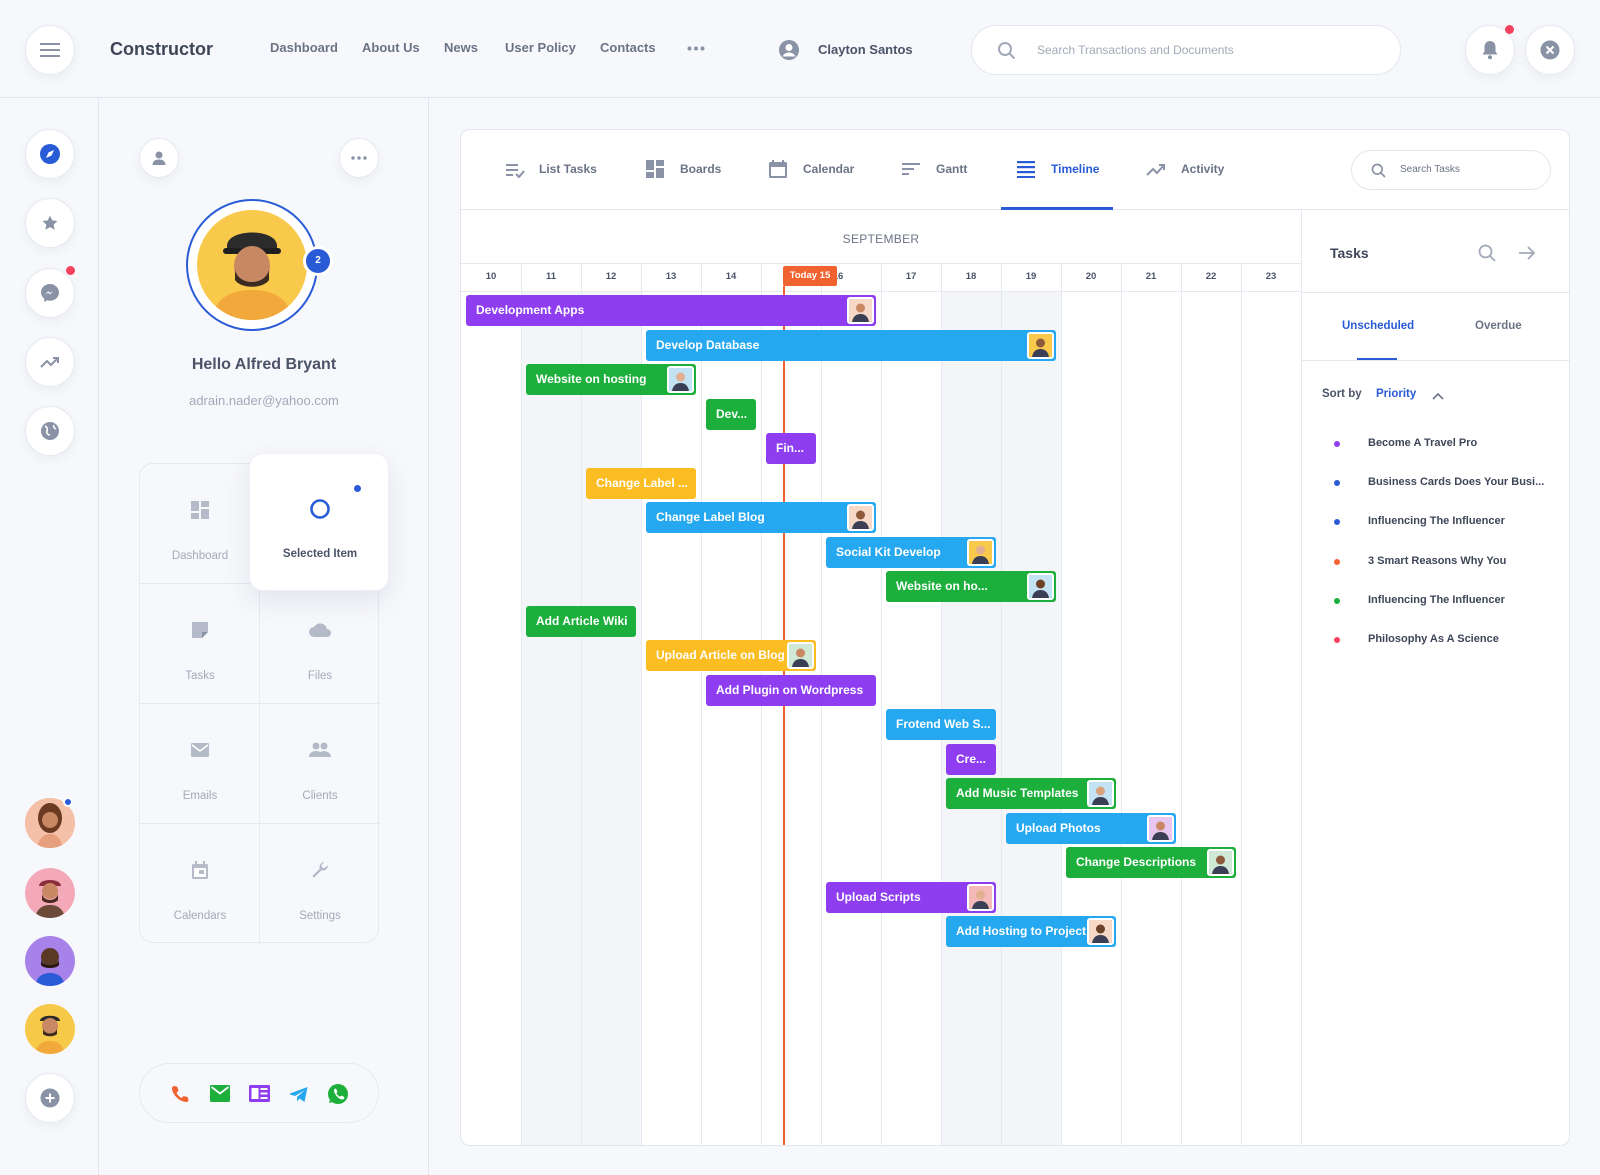 The height and width of the screenshot is (1175, 1600). I want to click on task-search-placeholder: Search Tasks, so click(1430, 169).